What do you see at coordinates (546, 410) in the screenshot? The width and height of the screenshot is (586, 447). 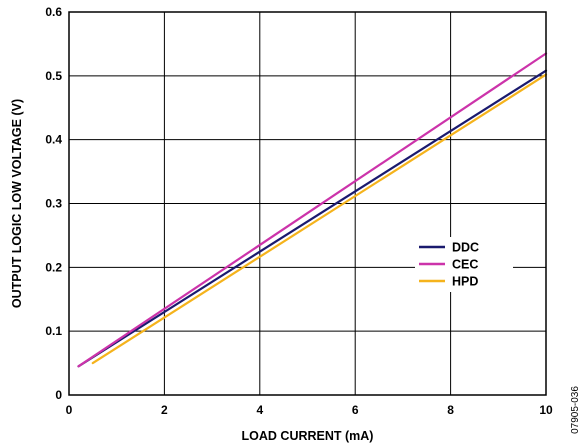 I see `x-tick-label-5: 10` at bounding box center [546, 410].